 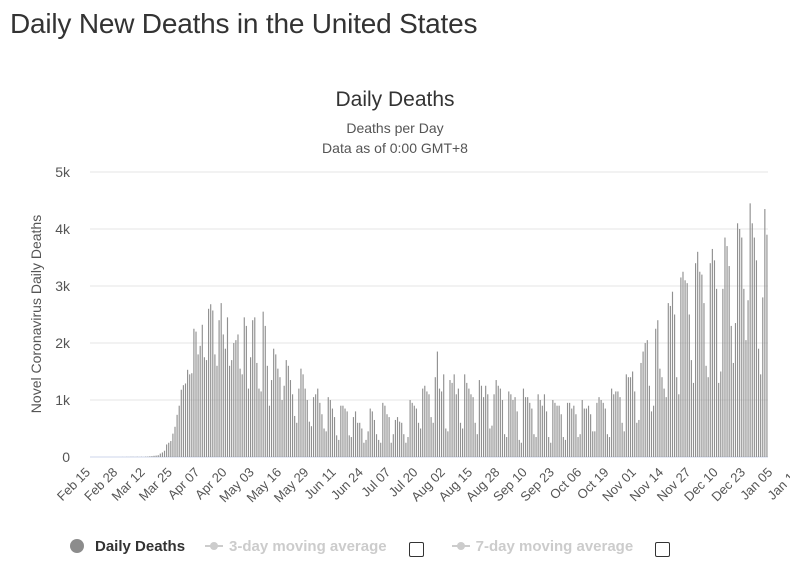 What do you see at coordinates (416, 549) in the screenshot?
I see `3-day-average-checkbox` at bounding box center [416, 549].